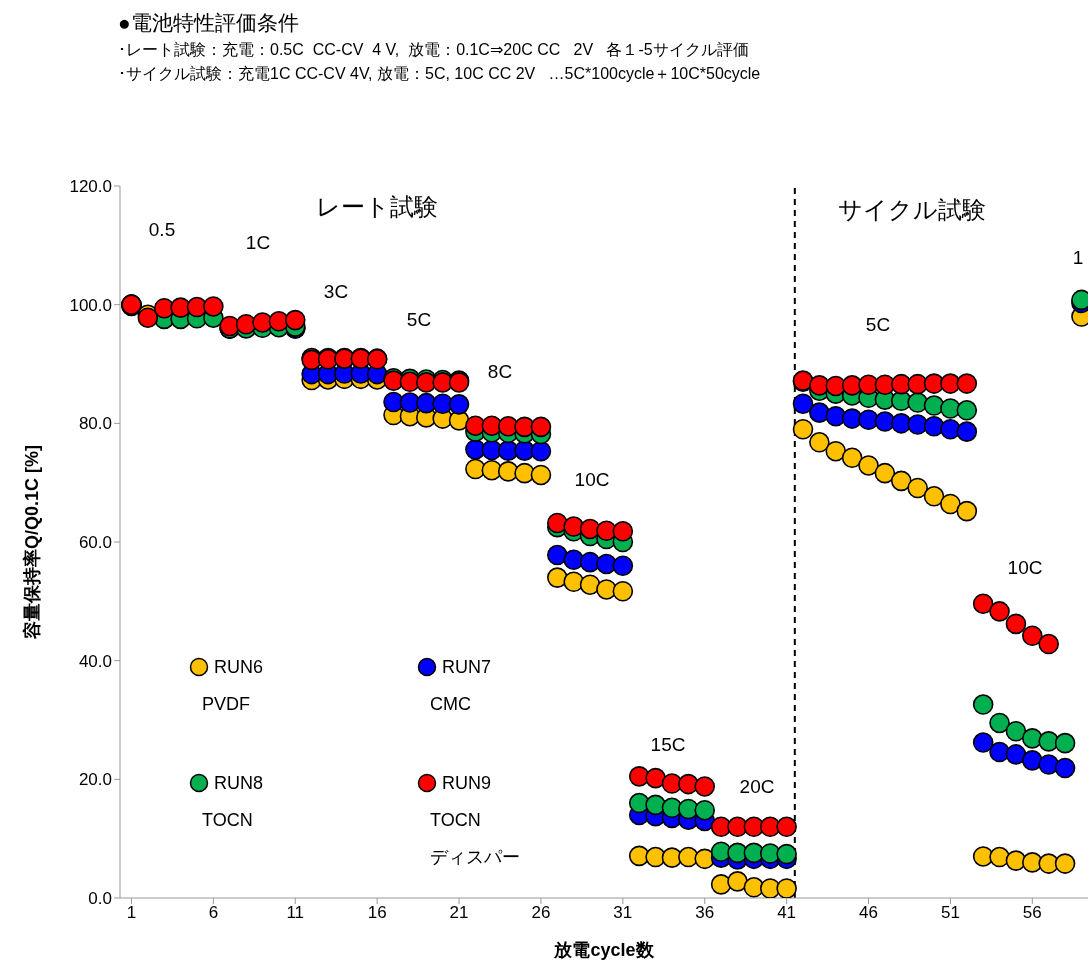 This screenshot has width=1088, height=970. What do you see at coordinates (434, 50) in the screenshot?
I see `chart-subtitle: ･レート試験：充電：0.5C CC-CV 4 V, 放電：0.1C⇒20C CC 2V 各１-5サイクル評価` at bounding box center [434, 50].